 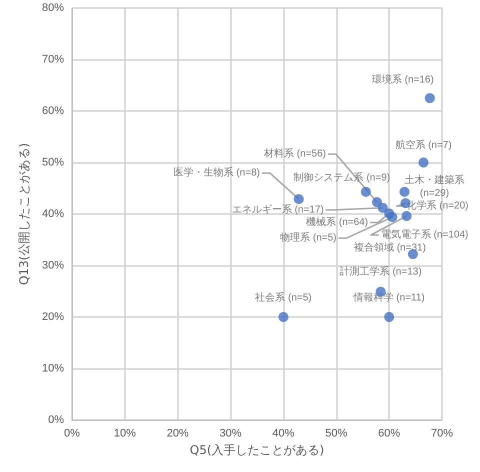 What do you see at coordinates (53, 317) in the screenshot?
I see `y-tick-label: 20%` at bounding box center [53, 317].